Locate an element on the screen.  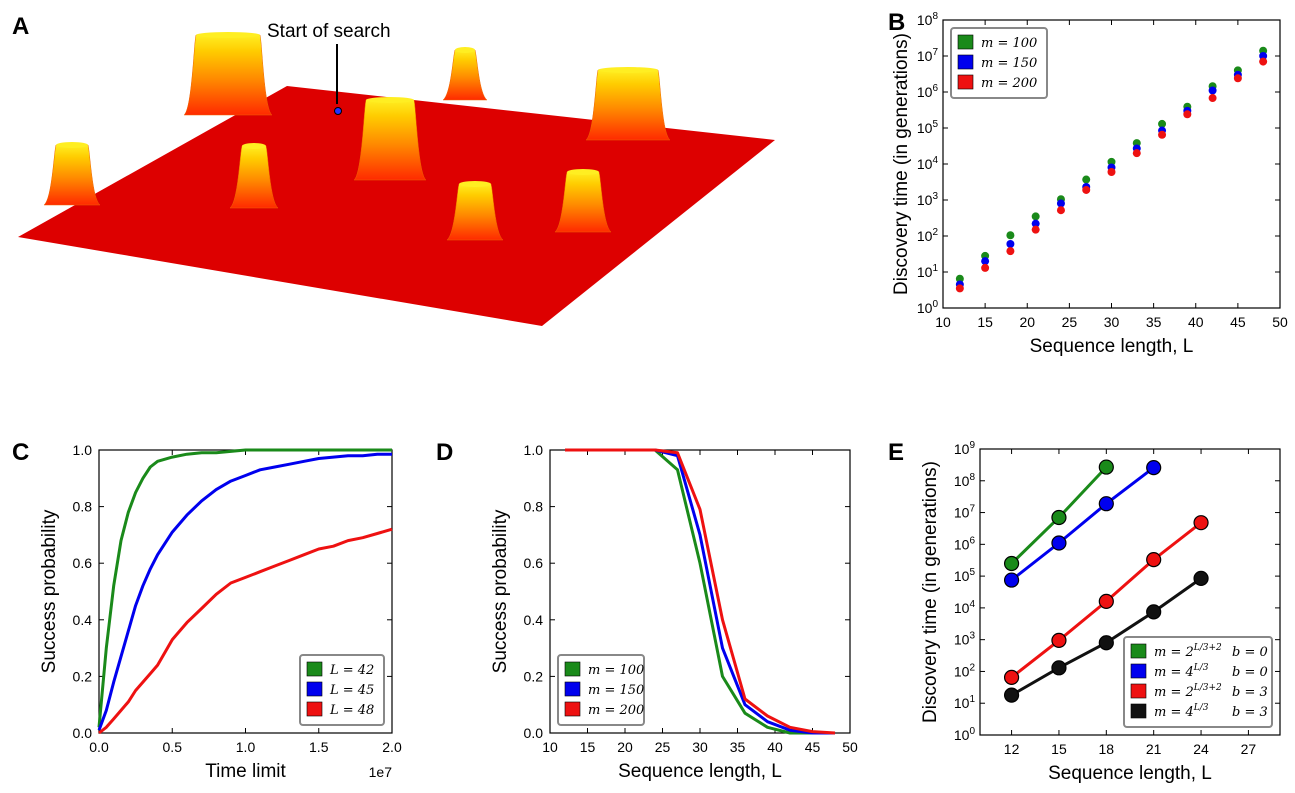
legend-entry-label: m = 100 is located at coordinates (1009, 43).